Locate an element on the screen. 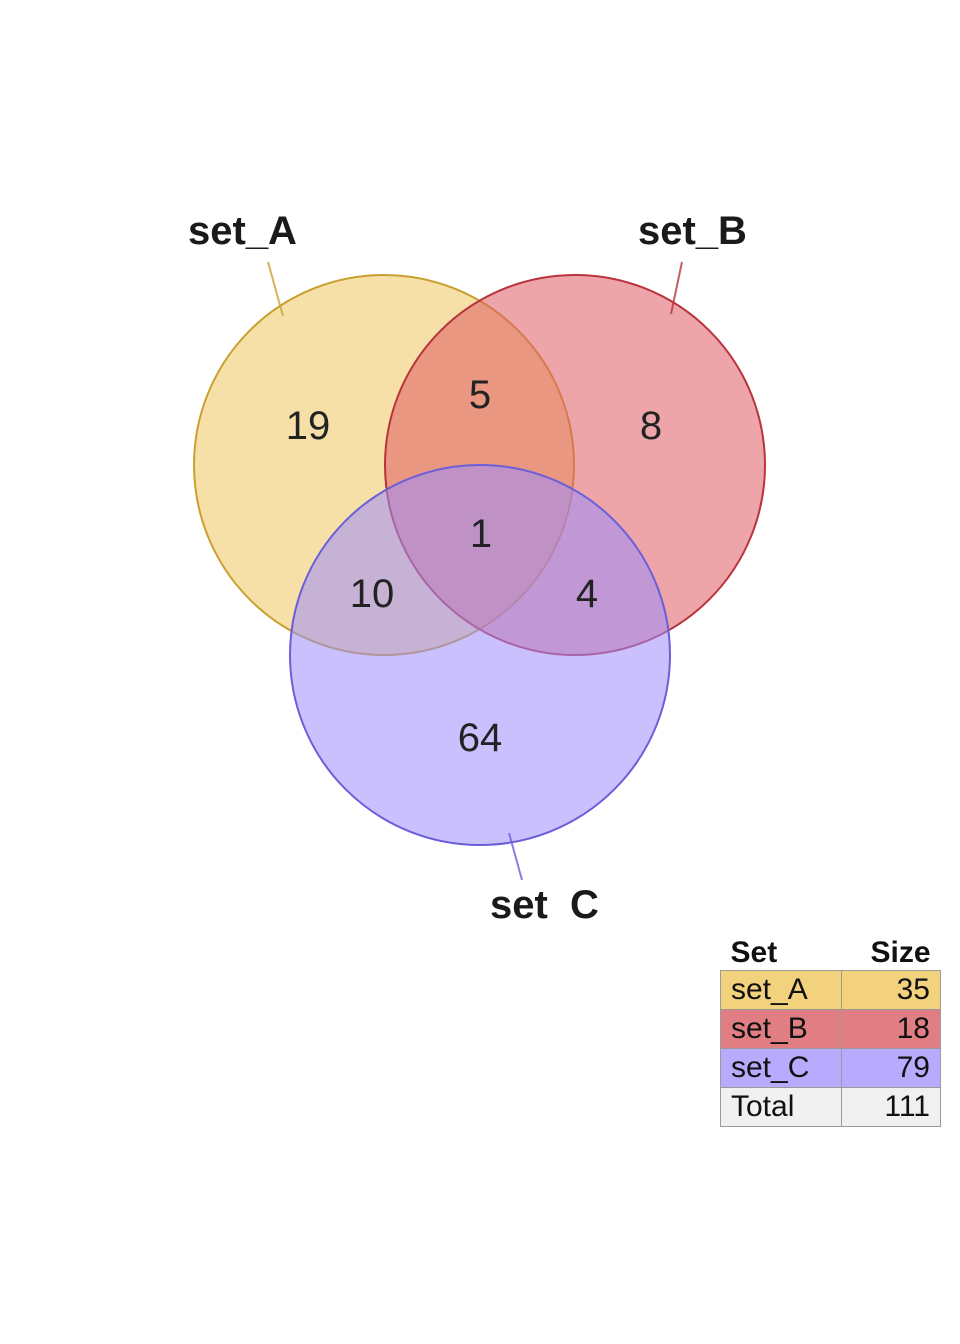 This screenshot has height=1344, width=960. table-cell-total-value: 111 is located at coordinates (891, 1107).